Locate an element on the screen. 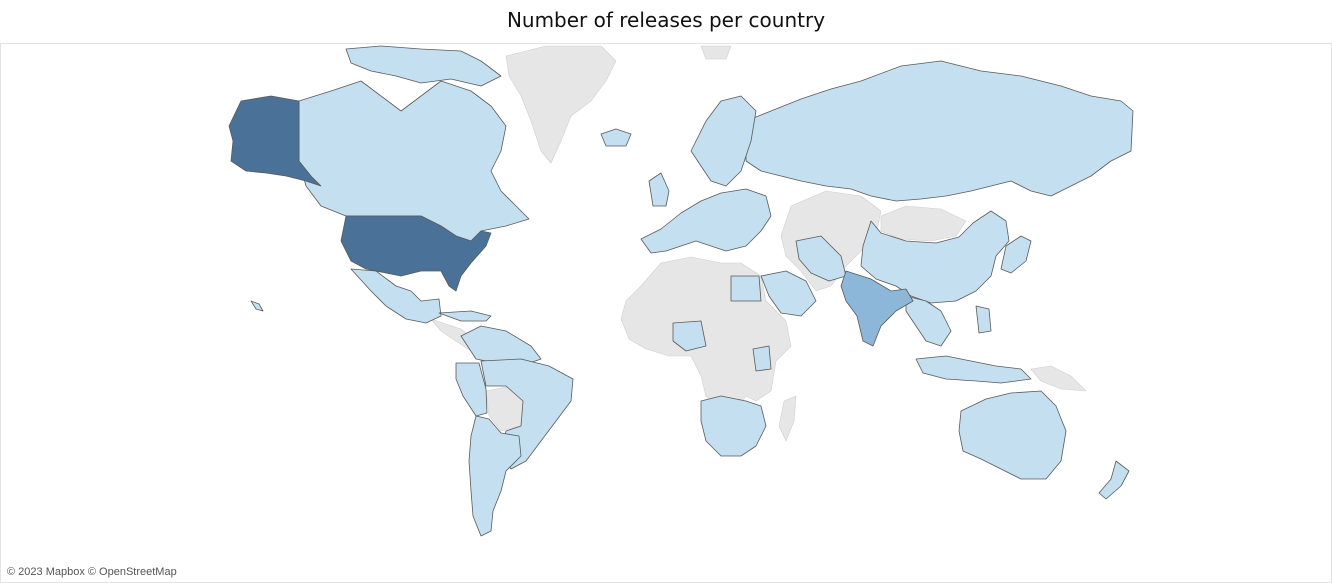 This screenshot has height=583, width=1332. country-hawaii is located at coordinates (257, 306).